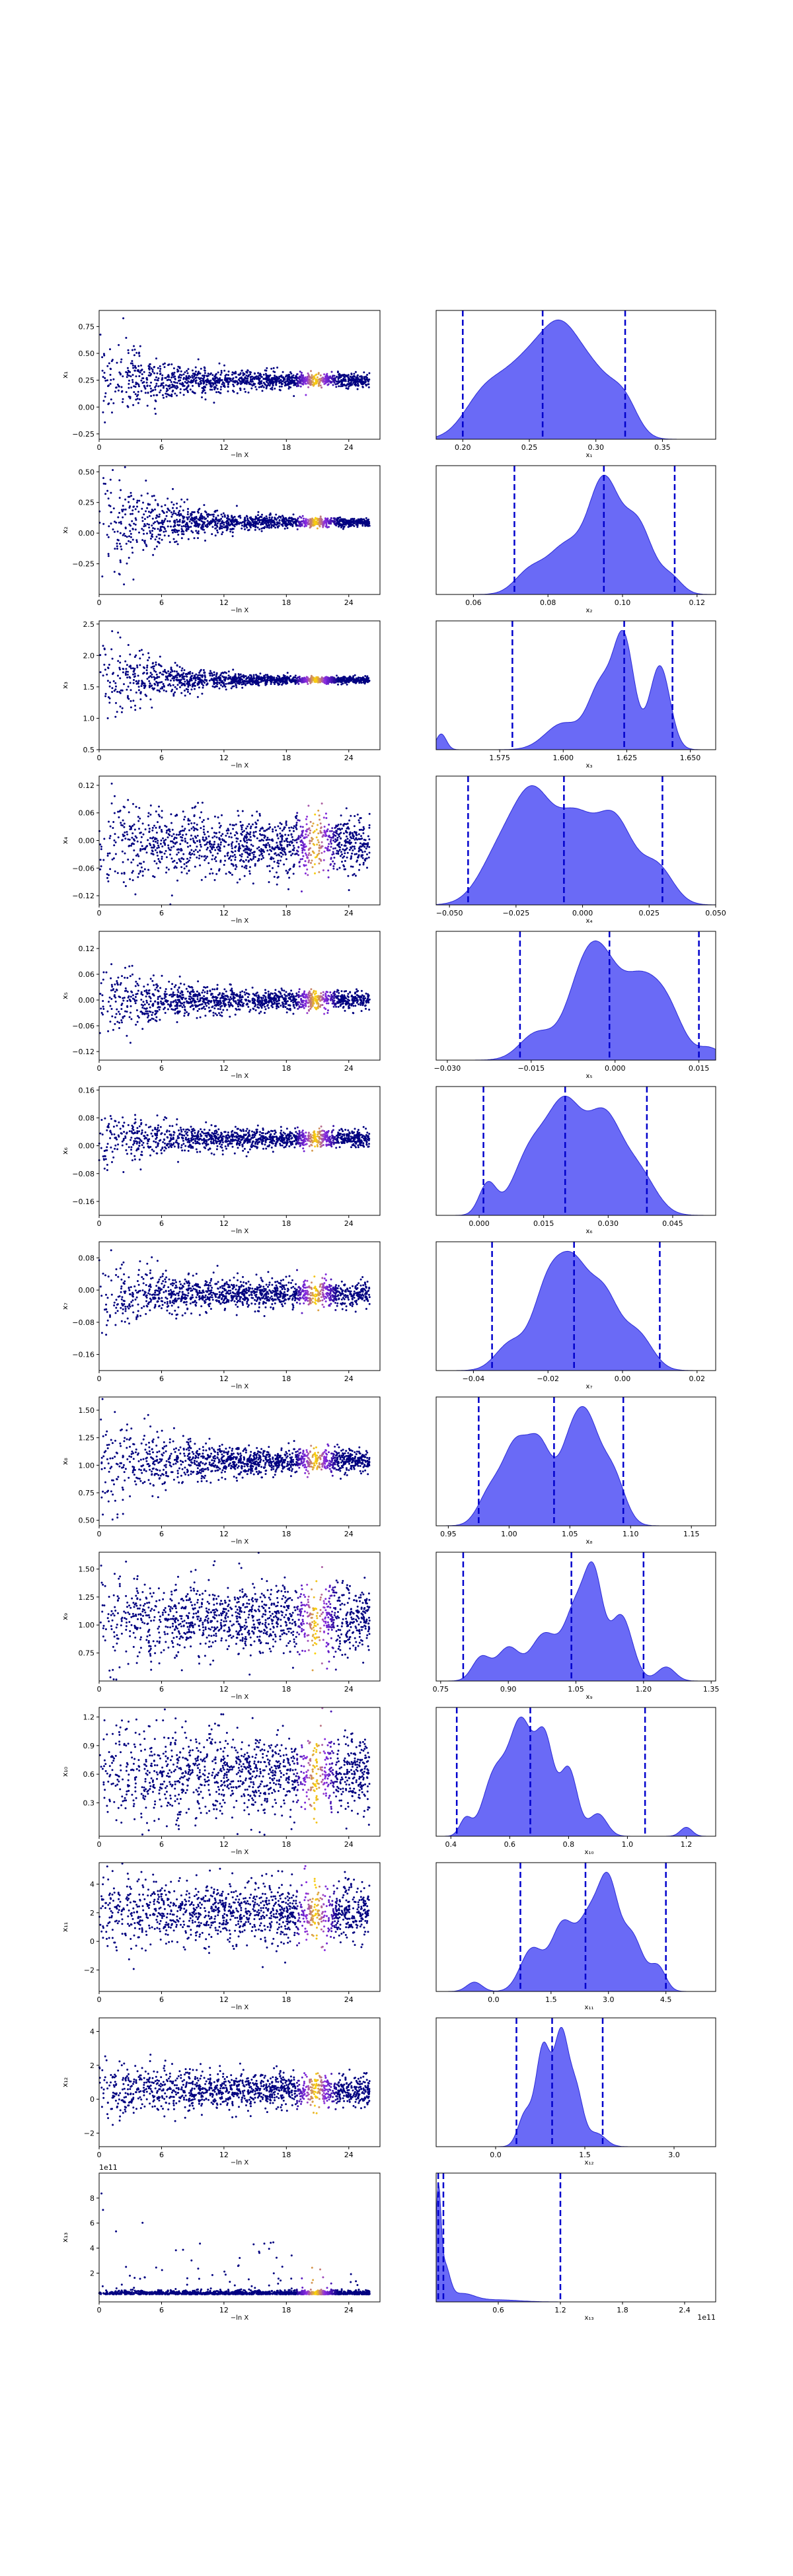 The width and height of the screenshot is (793, 2576). What do you see at coordinates (564, 758) in the screenshot?
I see `x-tick-label: 1.600` at bounding box center [564, 758].